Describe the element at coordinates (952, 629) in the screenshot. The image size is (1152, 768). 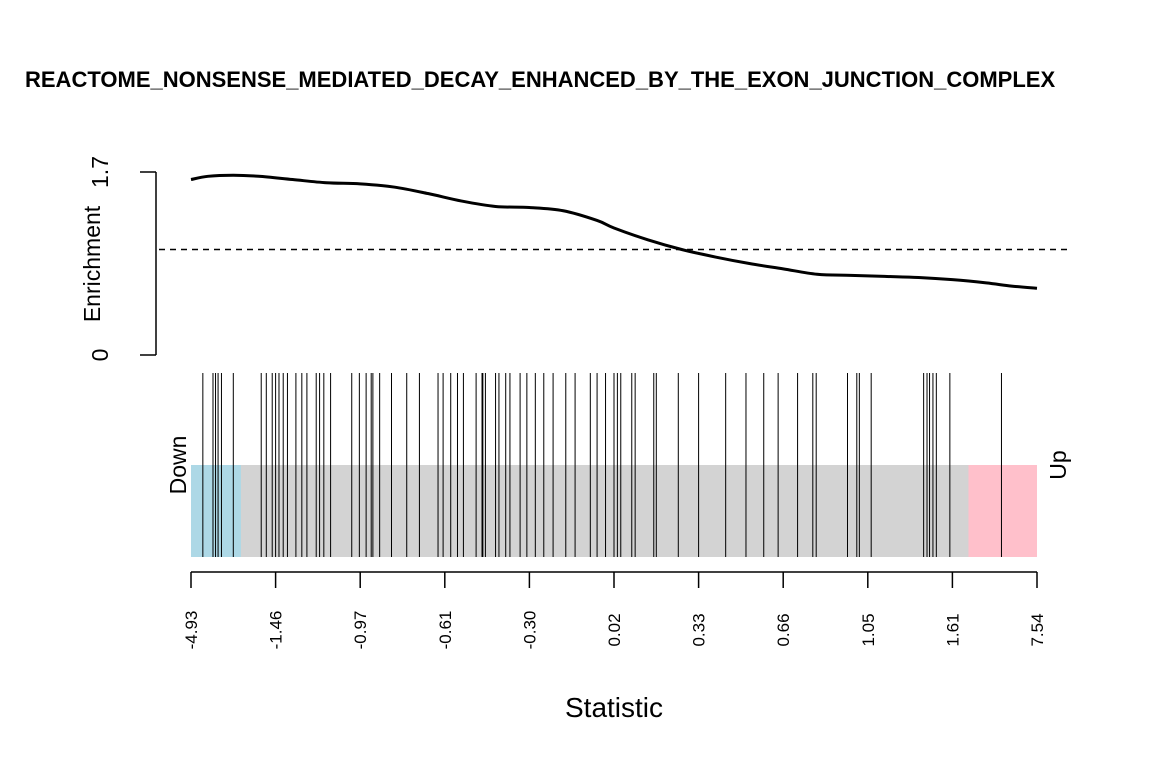
I see `x-tick-label: 1.61` at that location.